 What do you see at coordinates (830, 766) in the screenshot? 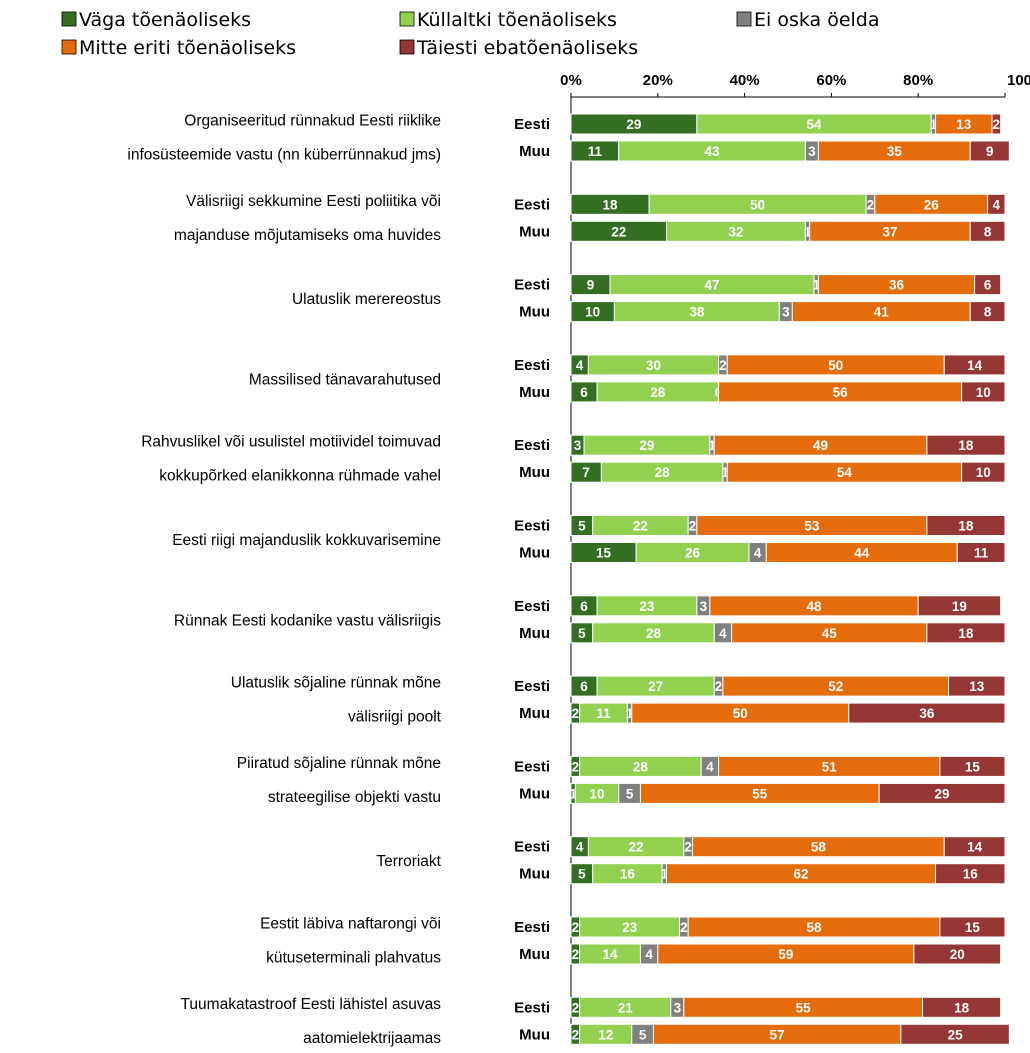
I see `data-label: 51` at bounding box center [830, 766].